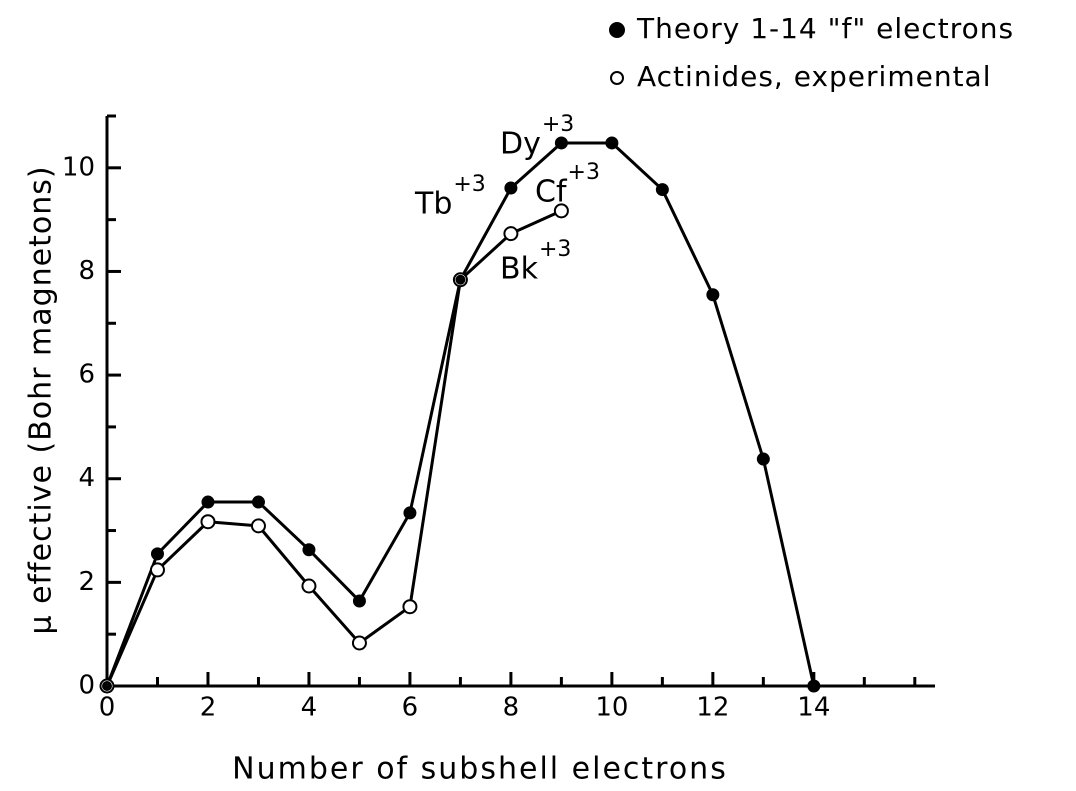 This screenshot has height=791, width=1076. What do you see at coordinates (86, 686) in the screenshot?
I see `y-tick-label: 0` at bounding box center [86, 686].